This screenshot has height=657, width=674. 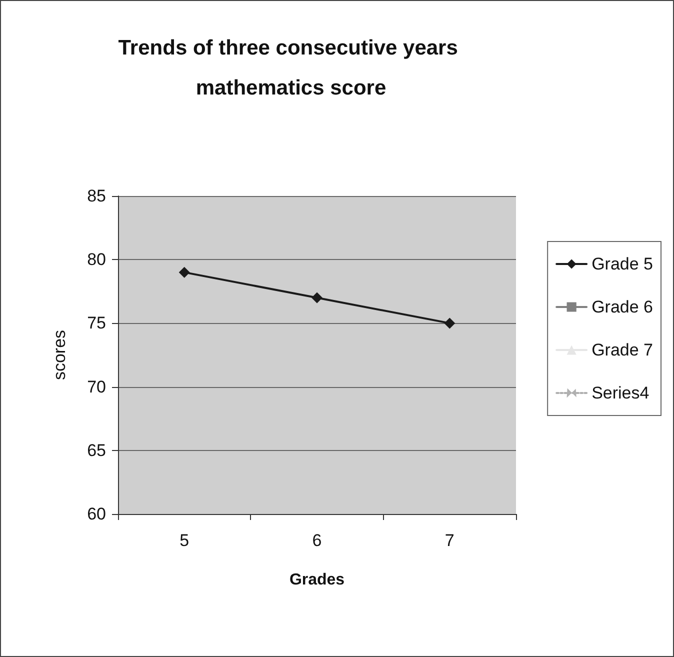 I want to click on legend-label: Grade 5, so click(x=623, y=264).